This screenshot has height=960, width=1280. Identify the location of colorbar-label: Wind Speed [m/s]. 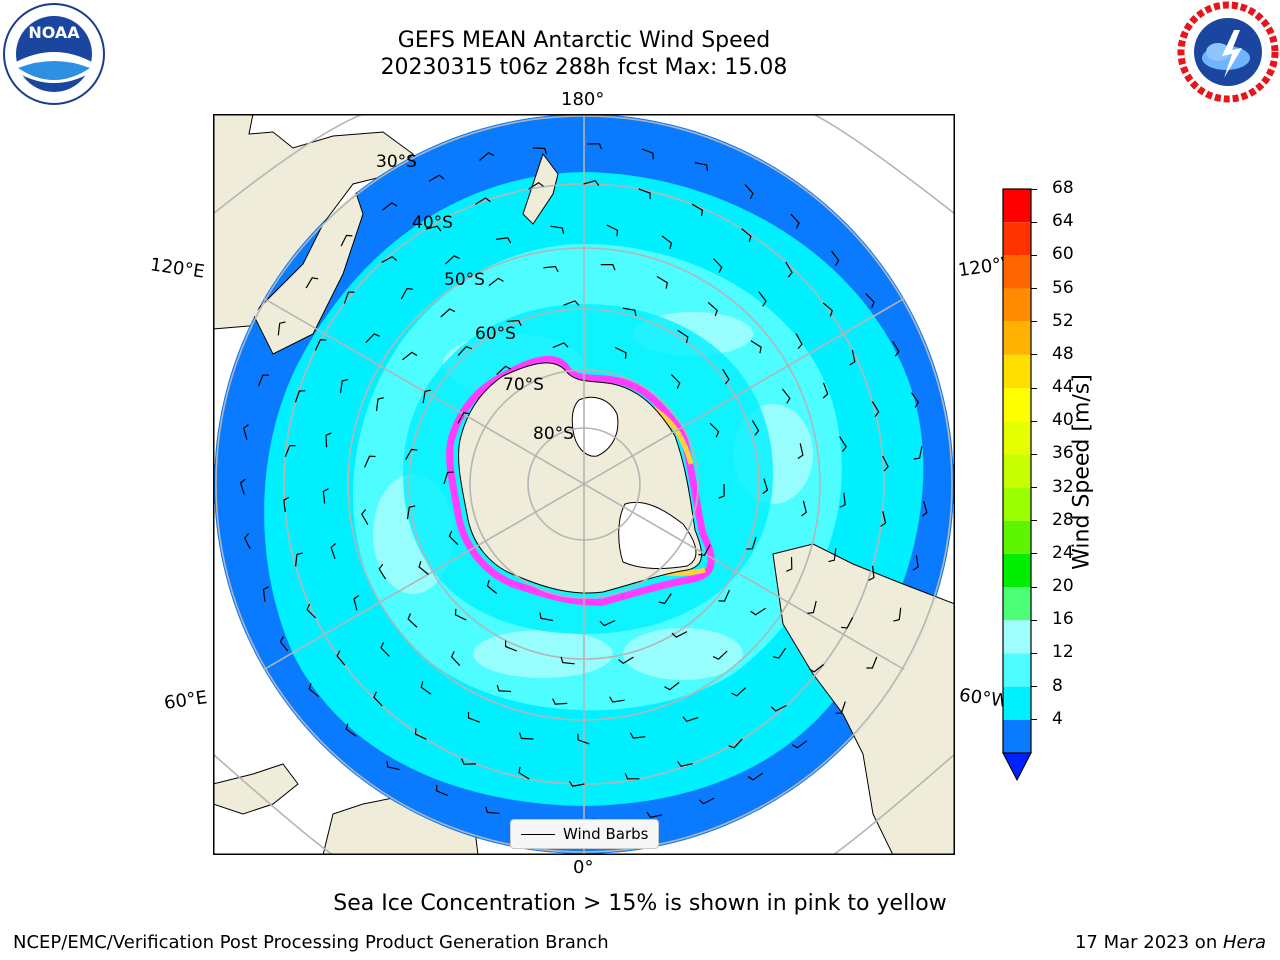
(1082, 472).